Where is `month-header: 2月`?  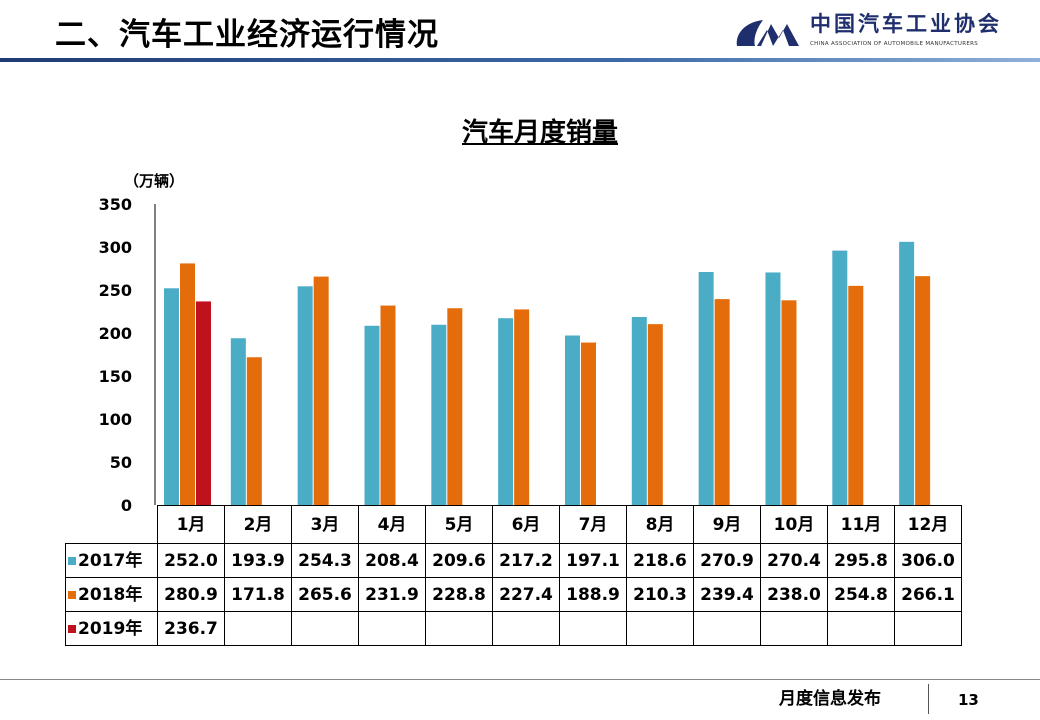 month-header: 2月 is located at coordinates (258, 524).